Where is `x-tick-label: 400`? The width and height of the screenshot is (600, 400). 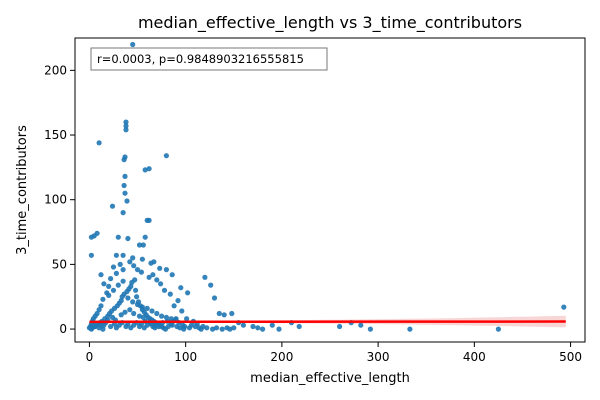
x-tick-label: 400 is located at coordinates (474, 357).